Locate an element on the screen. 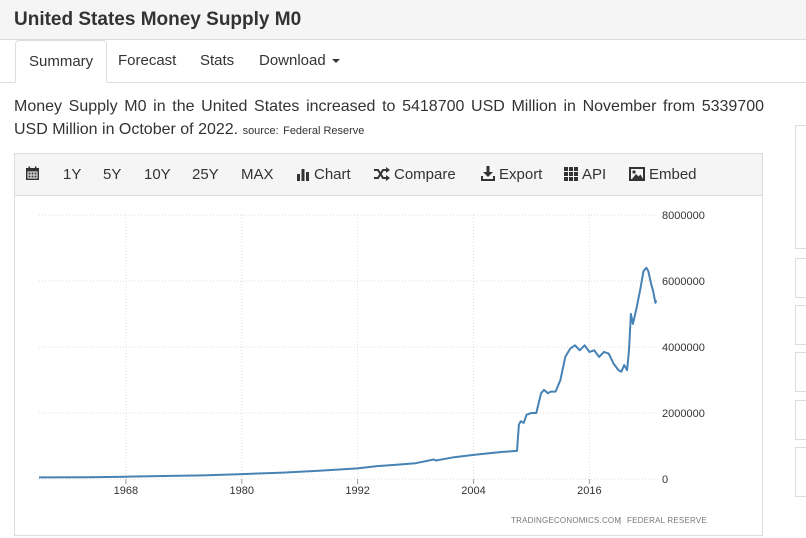 The image size is (806, 538). x-tick-label: 2004 is located at coordinates (473, 491).